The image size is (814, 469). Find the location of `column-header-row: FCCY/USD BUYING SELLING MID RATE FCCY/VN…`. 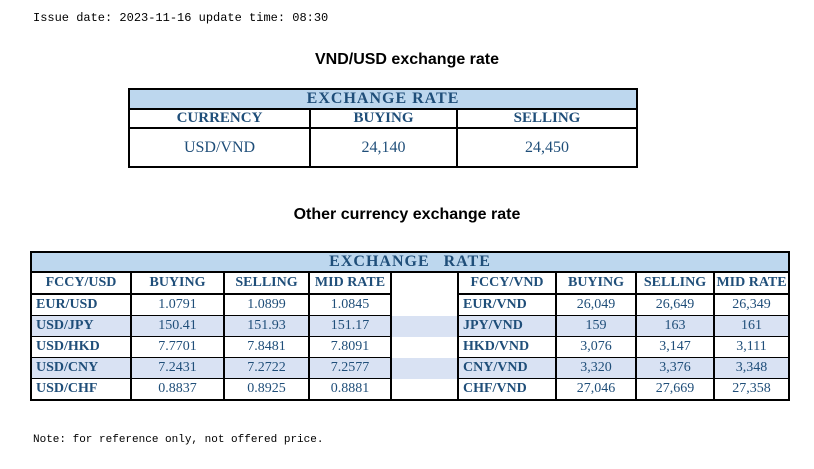

column-header-row: FCCY/USD BUYING SELLING MID RATE FCCY/VN… is located at coordinates (410, 283).